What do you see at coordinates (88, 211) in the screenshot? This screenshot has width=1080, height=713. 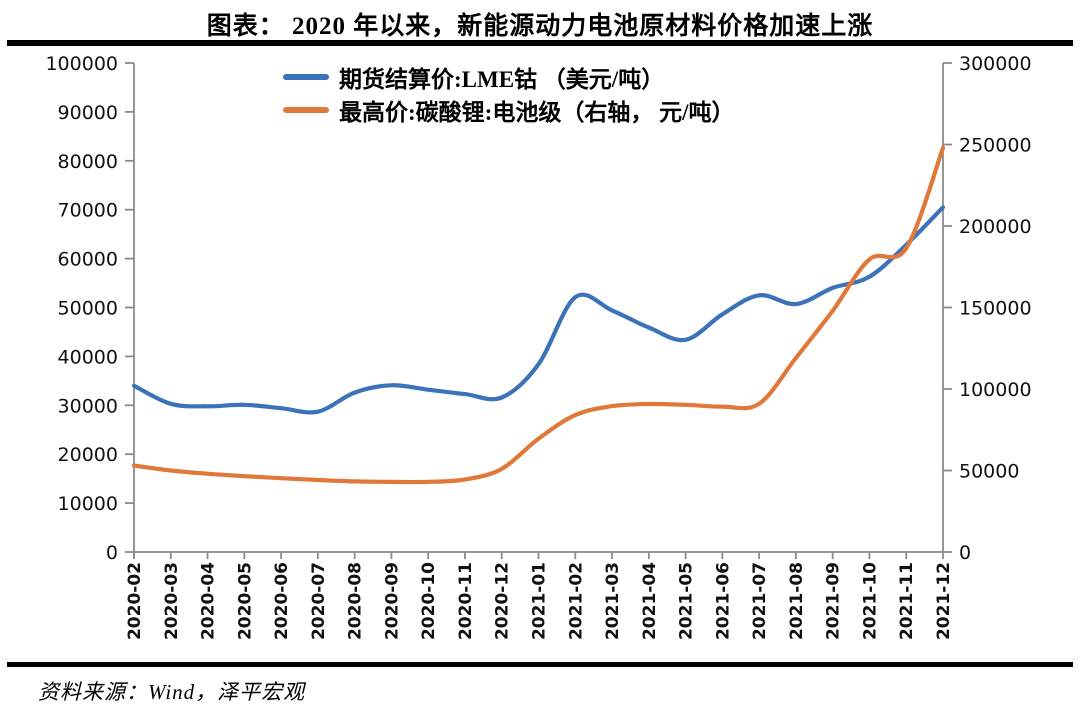 I see `y-axis-left-tick-label: 70000` at bounding box center [88, 211].